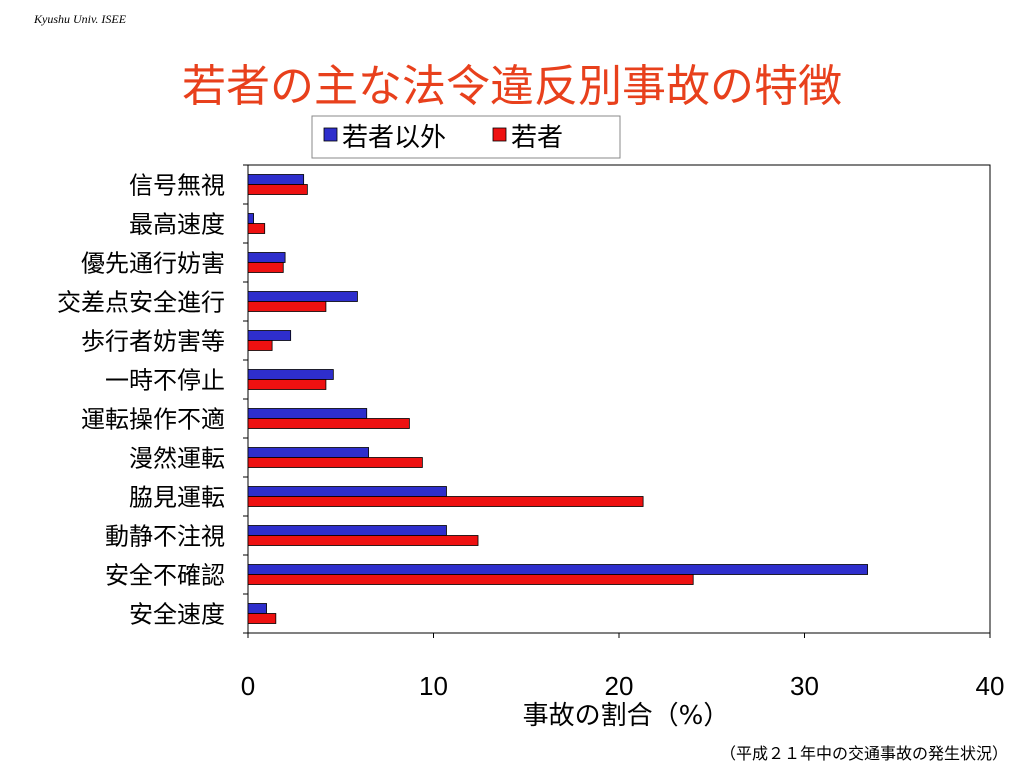 This screenshot has width=1024, height=768. Describe the element at coordinates (177, 459) in the screenshot. I see `y-tick-label: 漫然運転` at that location.